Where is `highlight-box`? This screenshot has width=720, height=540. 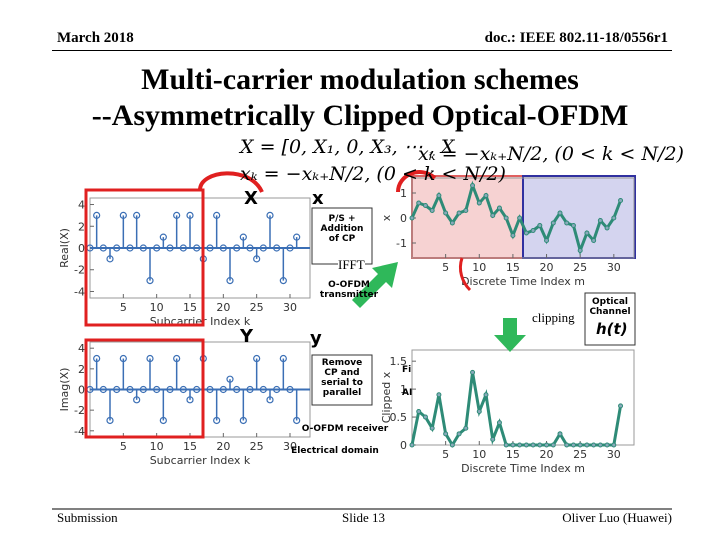
highlight-box is located at coordinates (144, 257).